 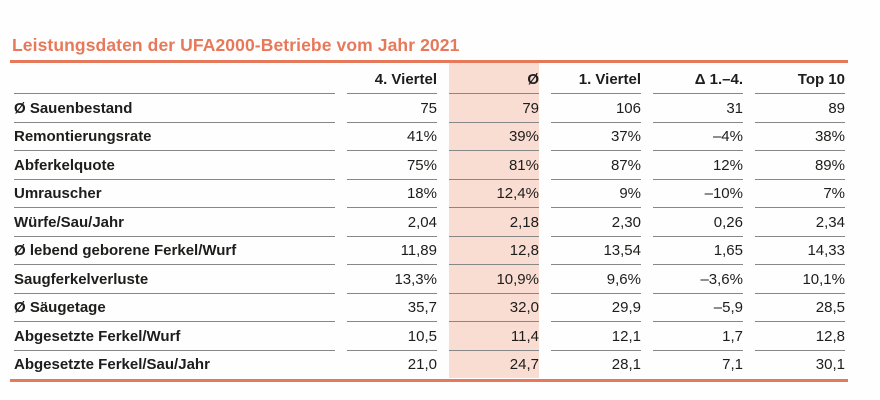 I want to click on cell-value: 18%, so click(x=392, y=194).